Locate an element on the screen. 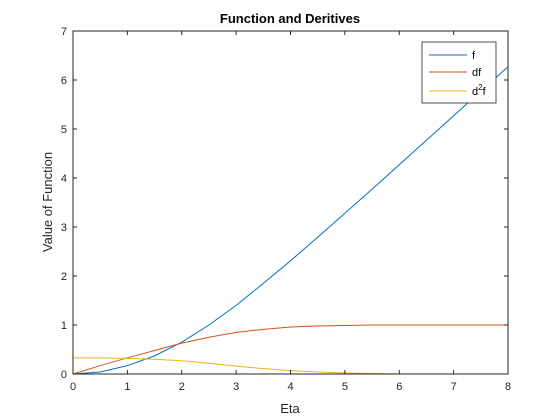 This screenshot has height=420, width=560. y-tick-label: 2 is located at coordinates (64, 277).